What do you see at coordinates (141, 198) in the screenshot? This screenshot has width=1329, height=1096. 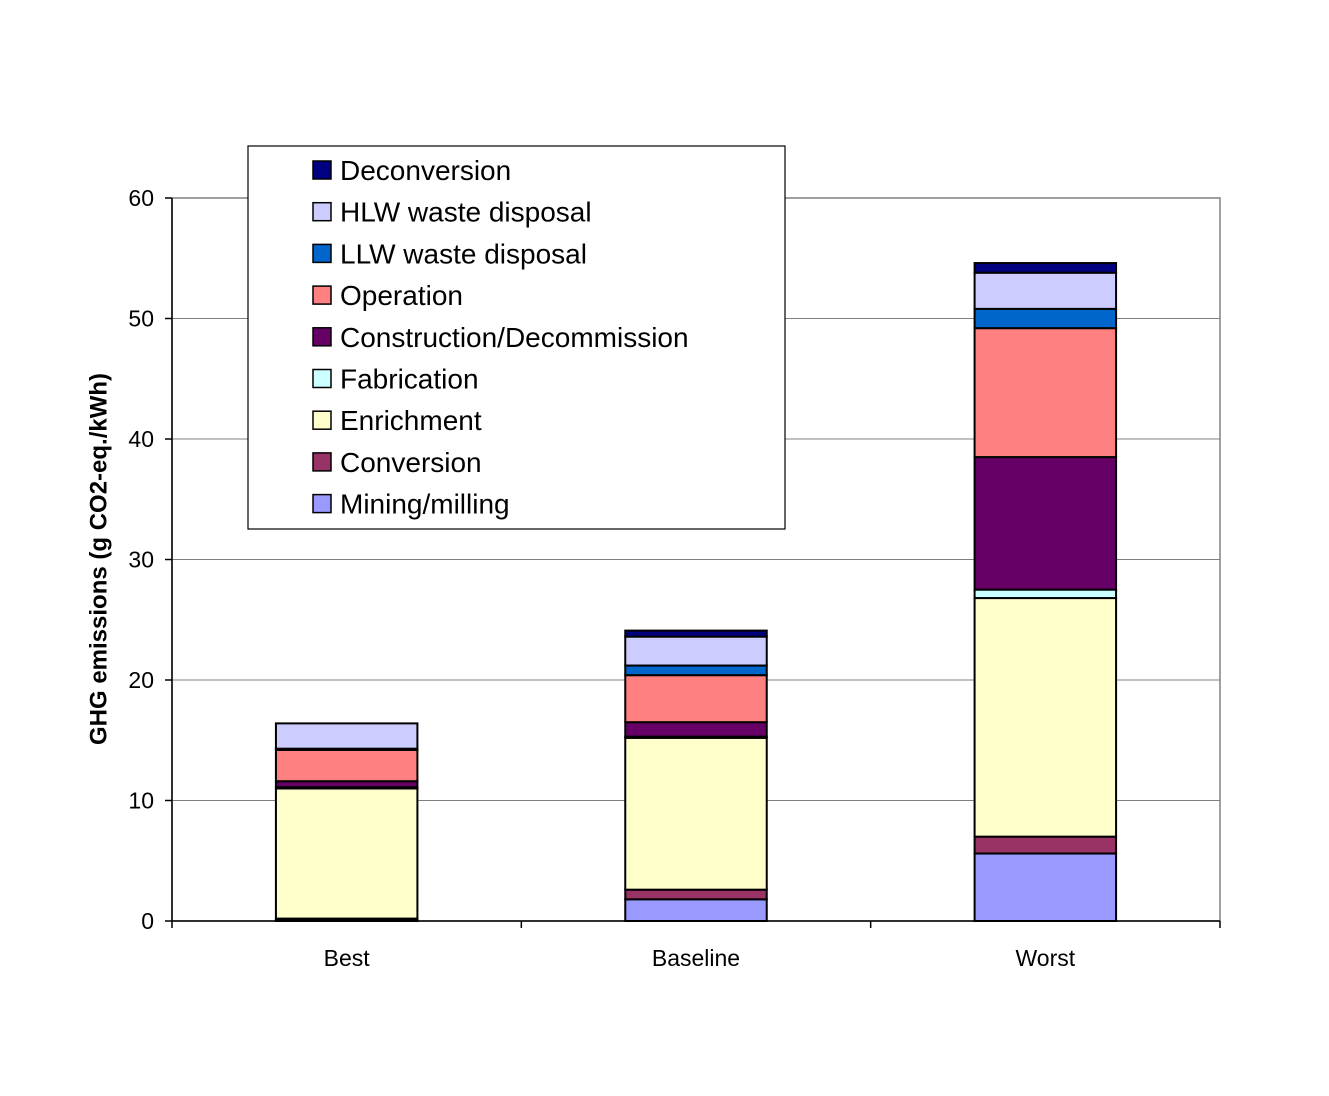 I see `y-tick-label: 60` at bounding box center [141, 198].